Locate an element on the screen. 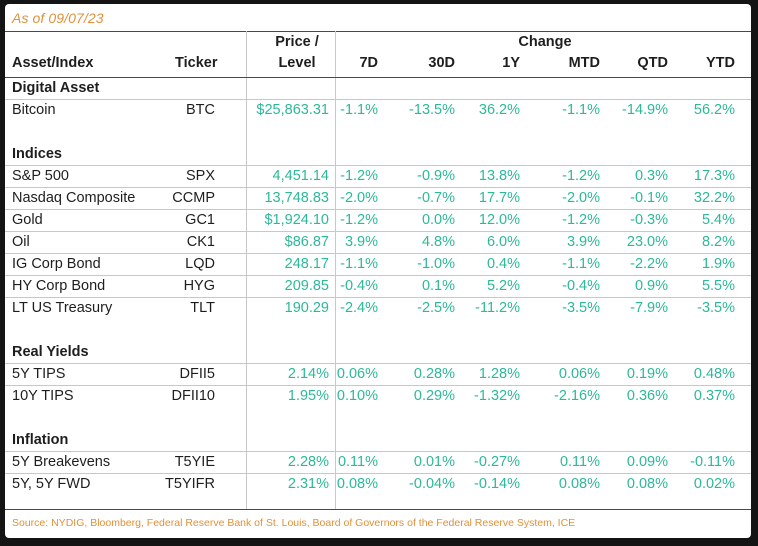  price-level: 4,451.14 is located at coordinates (300, 176).